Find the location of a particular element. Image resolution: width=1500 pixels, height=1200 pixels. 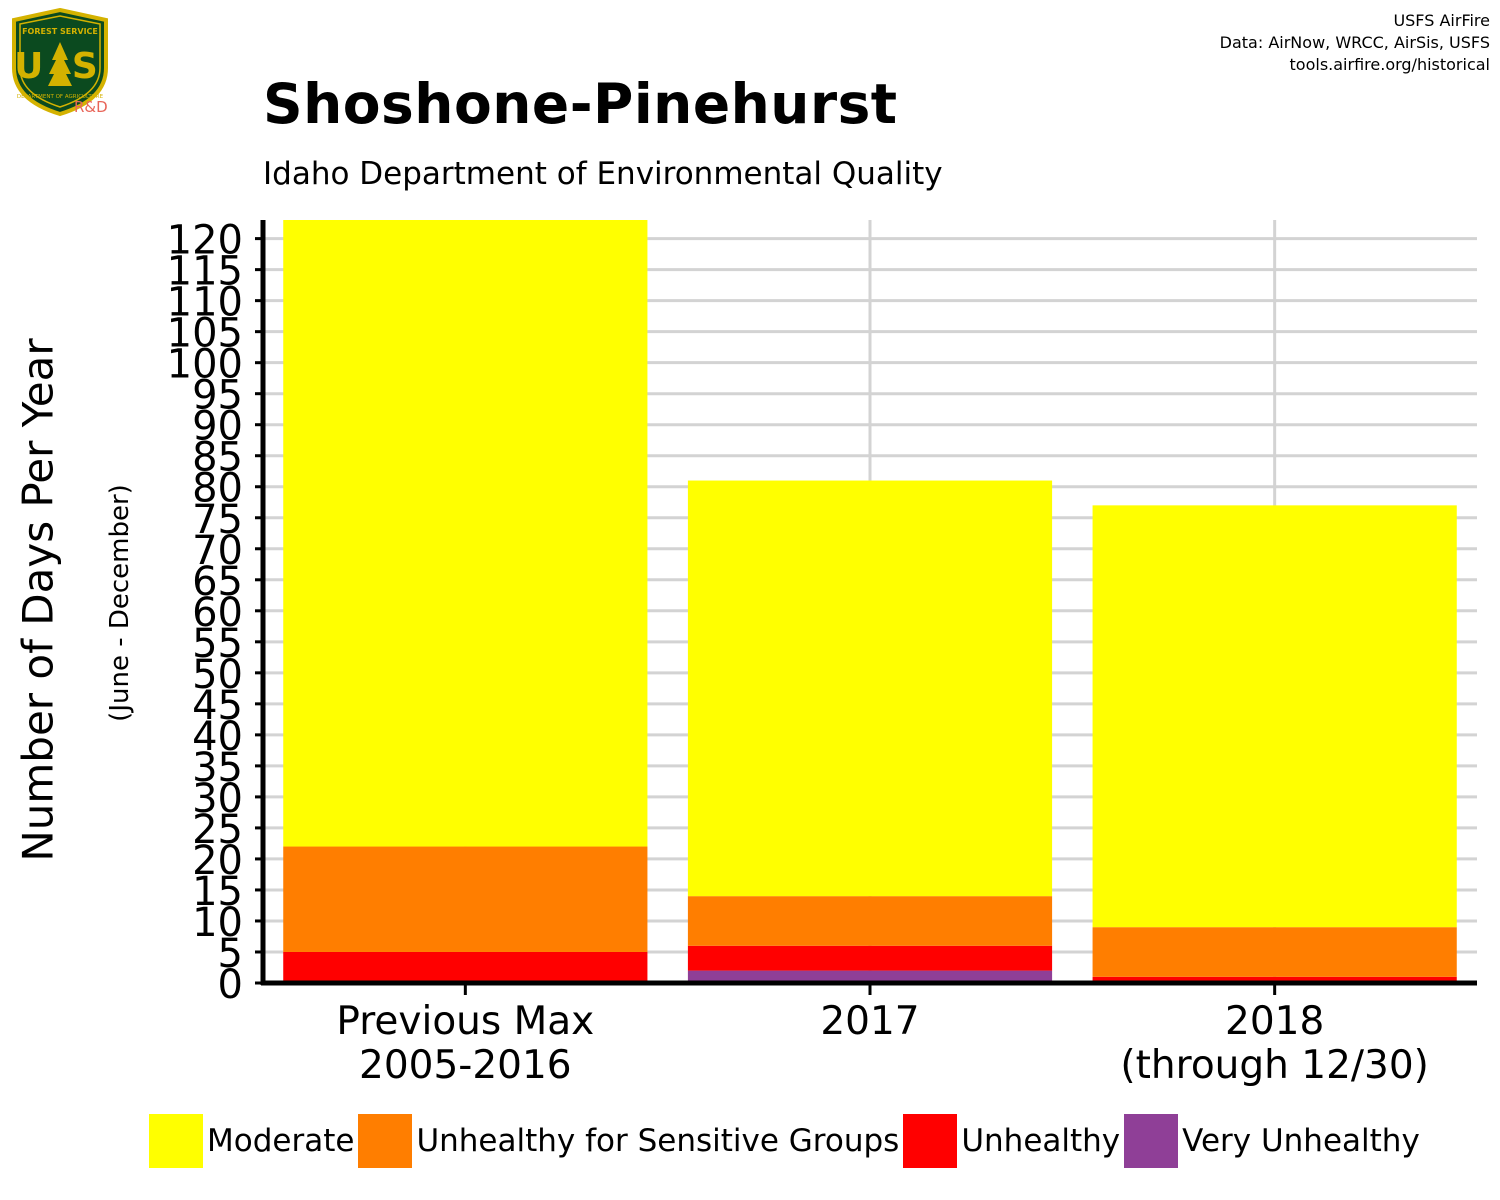

y-tick-label: 70 is located at coordinates (217, 551).